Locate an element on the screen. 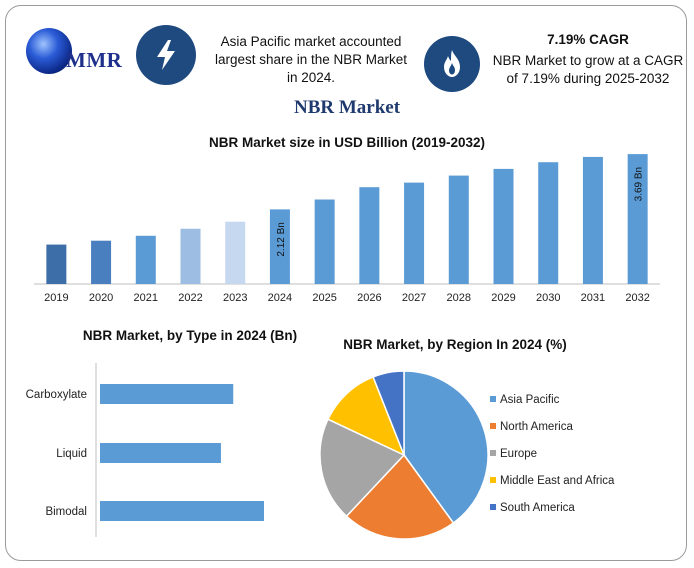 The image size is (694, 568). pie-slice-middle-east-and-africa is located at coordinates (366, 416).